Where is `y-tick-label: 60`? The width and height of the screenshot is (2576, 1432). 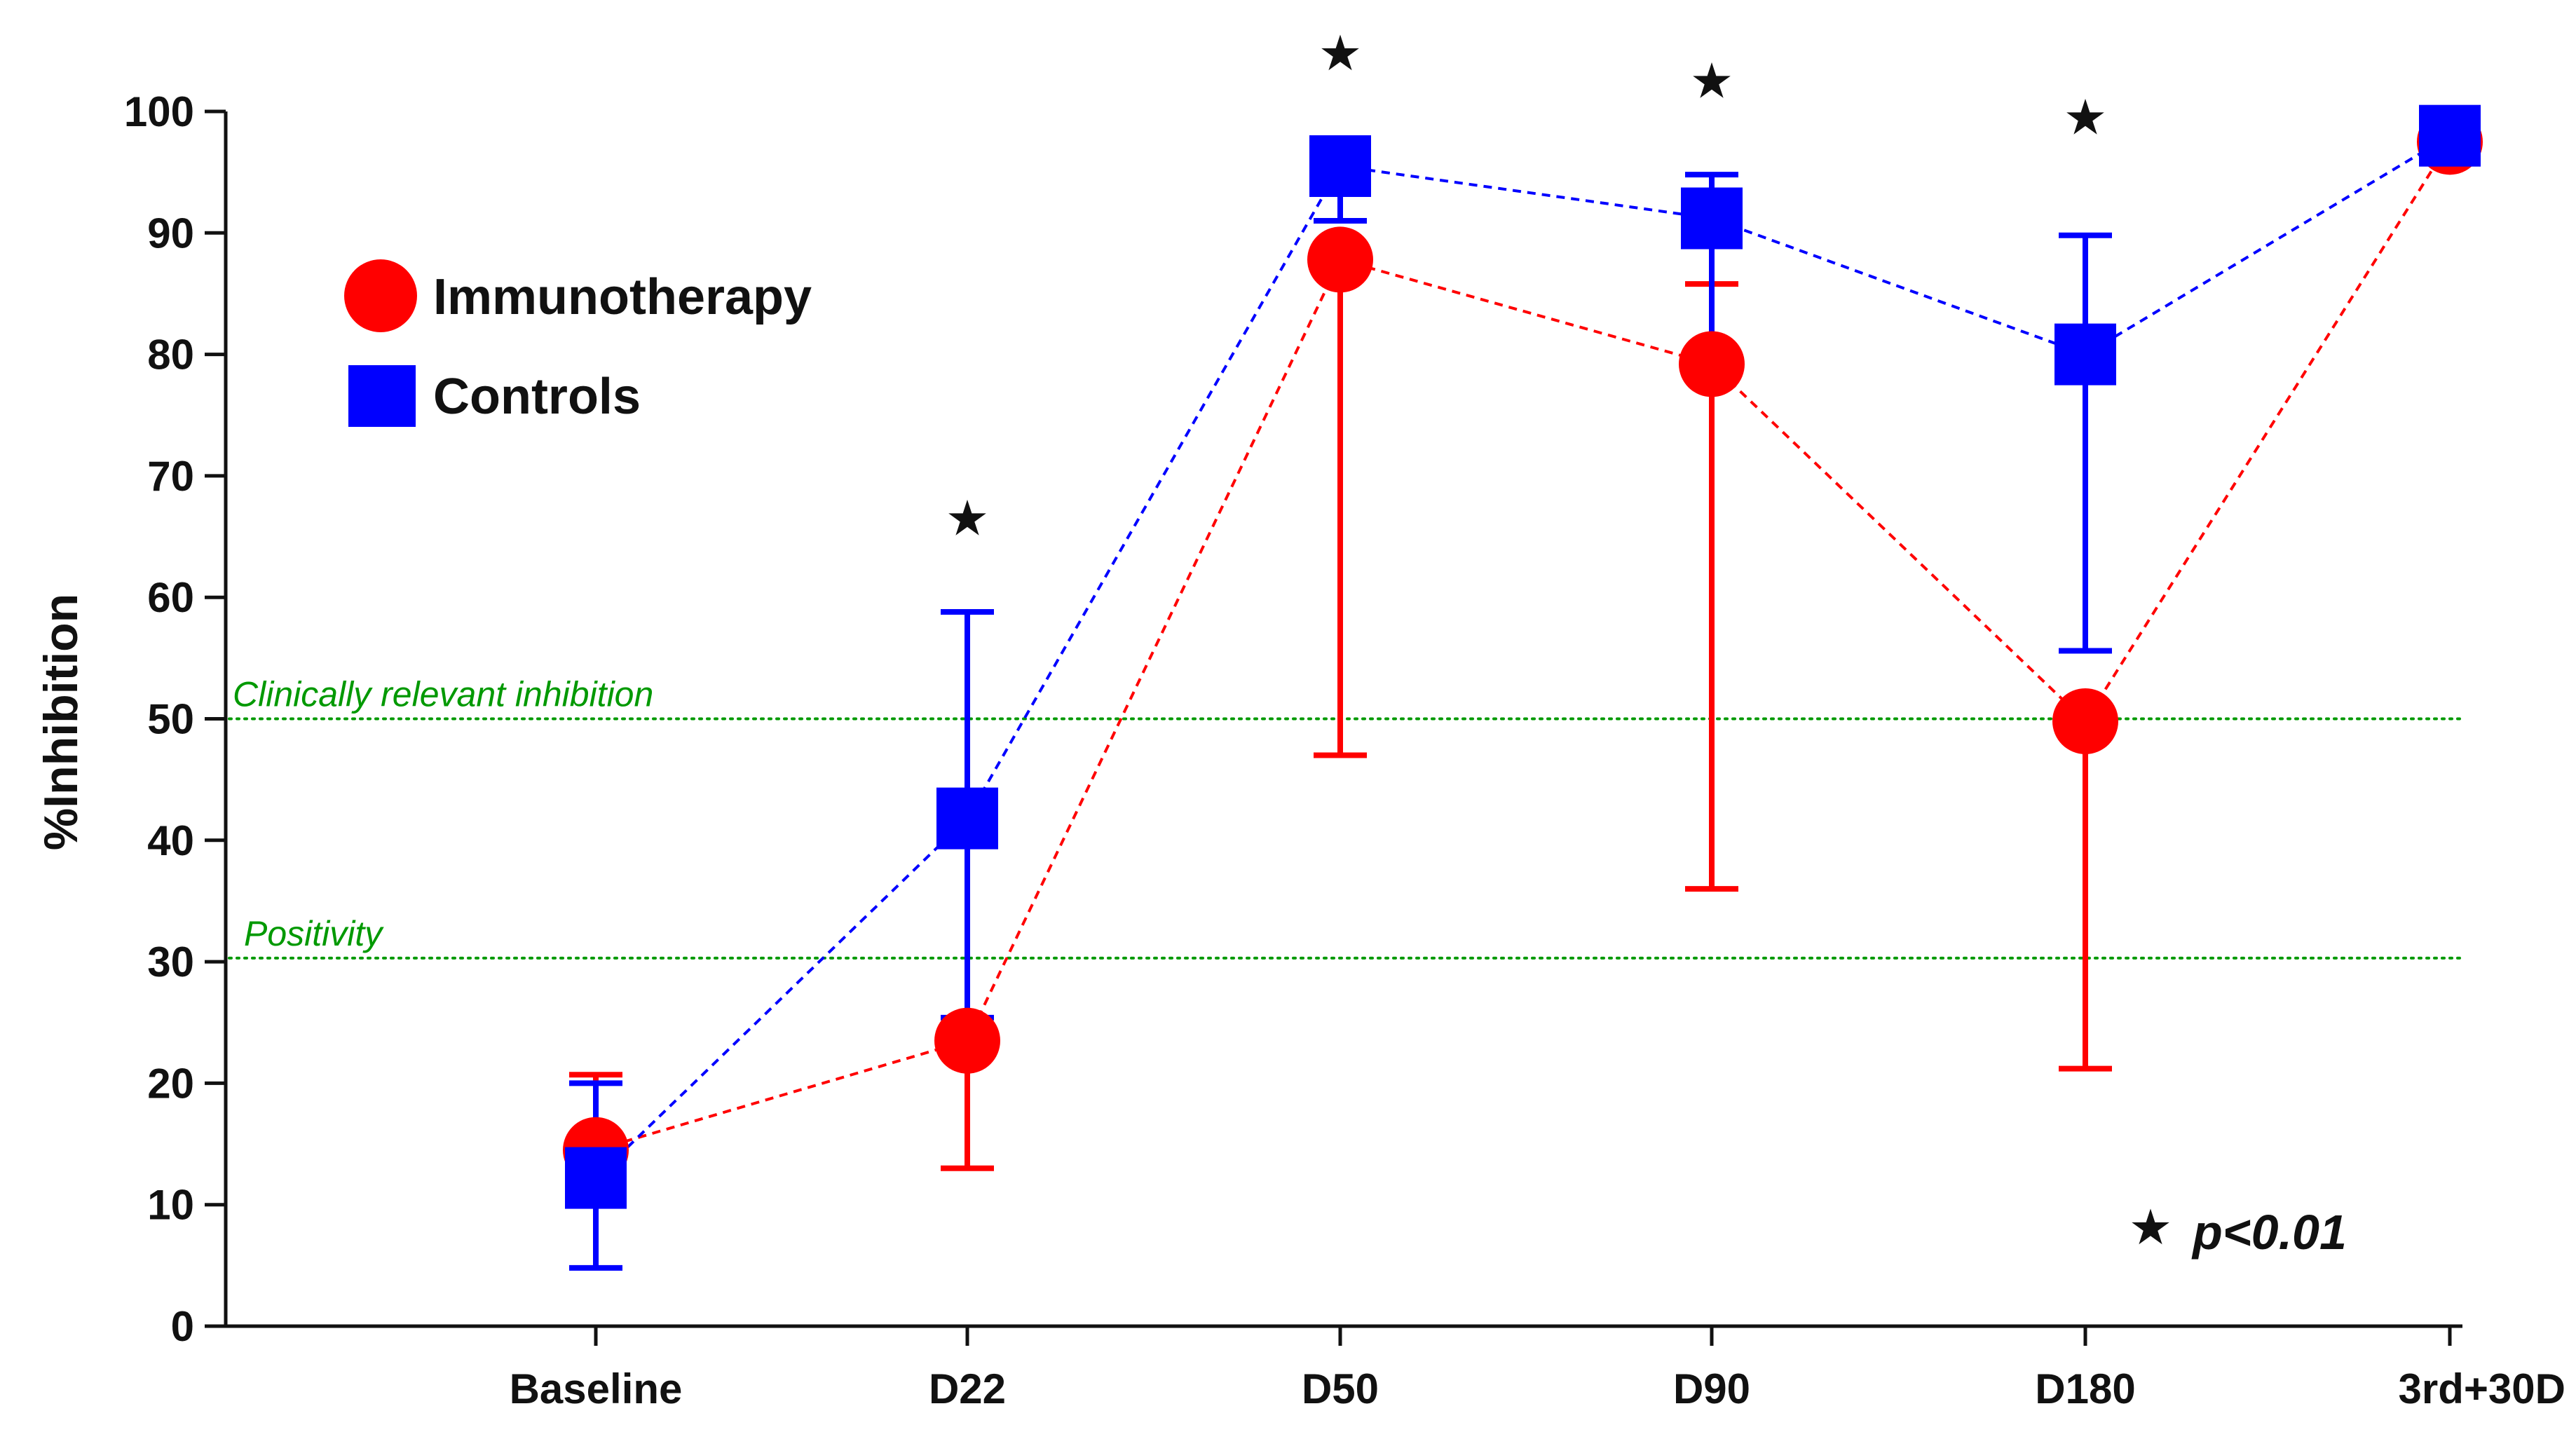
y-tick-label: 60 is located at coordinates (170, 597).